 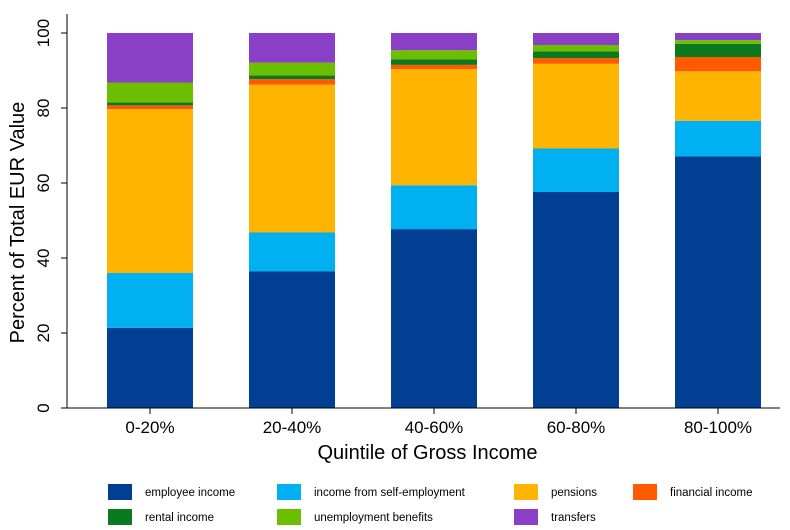 I want to click on legend-label: transfers, so click(x=573, y=518).